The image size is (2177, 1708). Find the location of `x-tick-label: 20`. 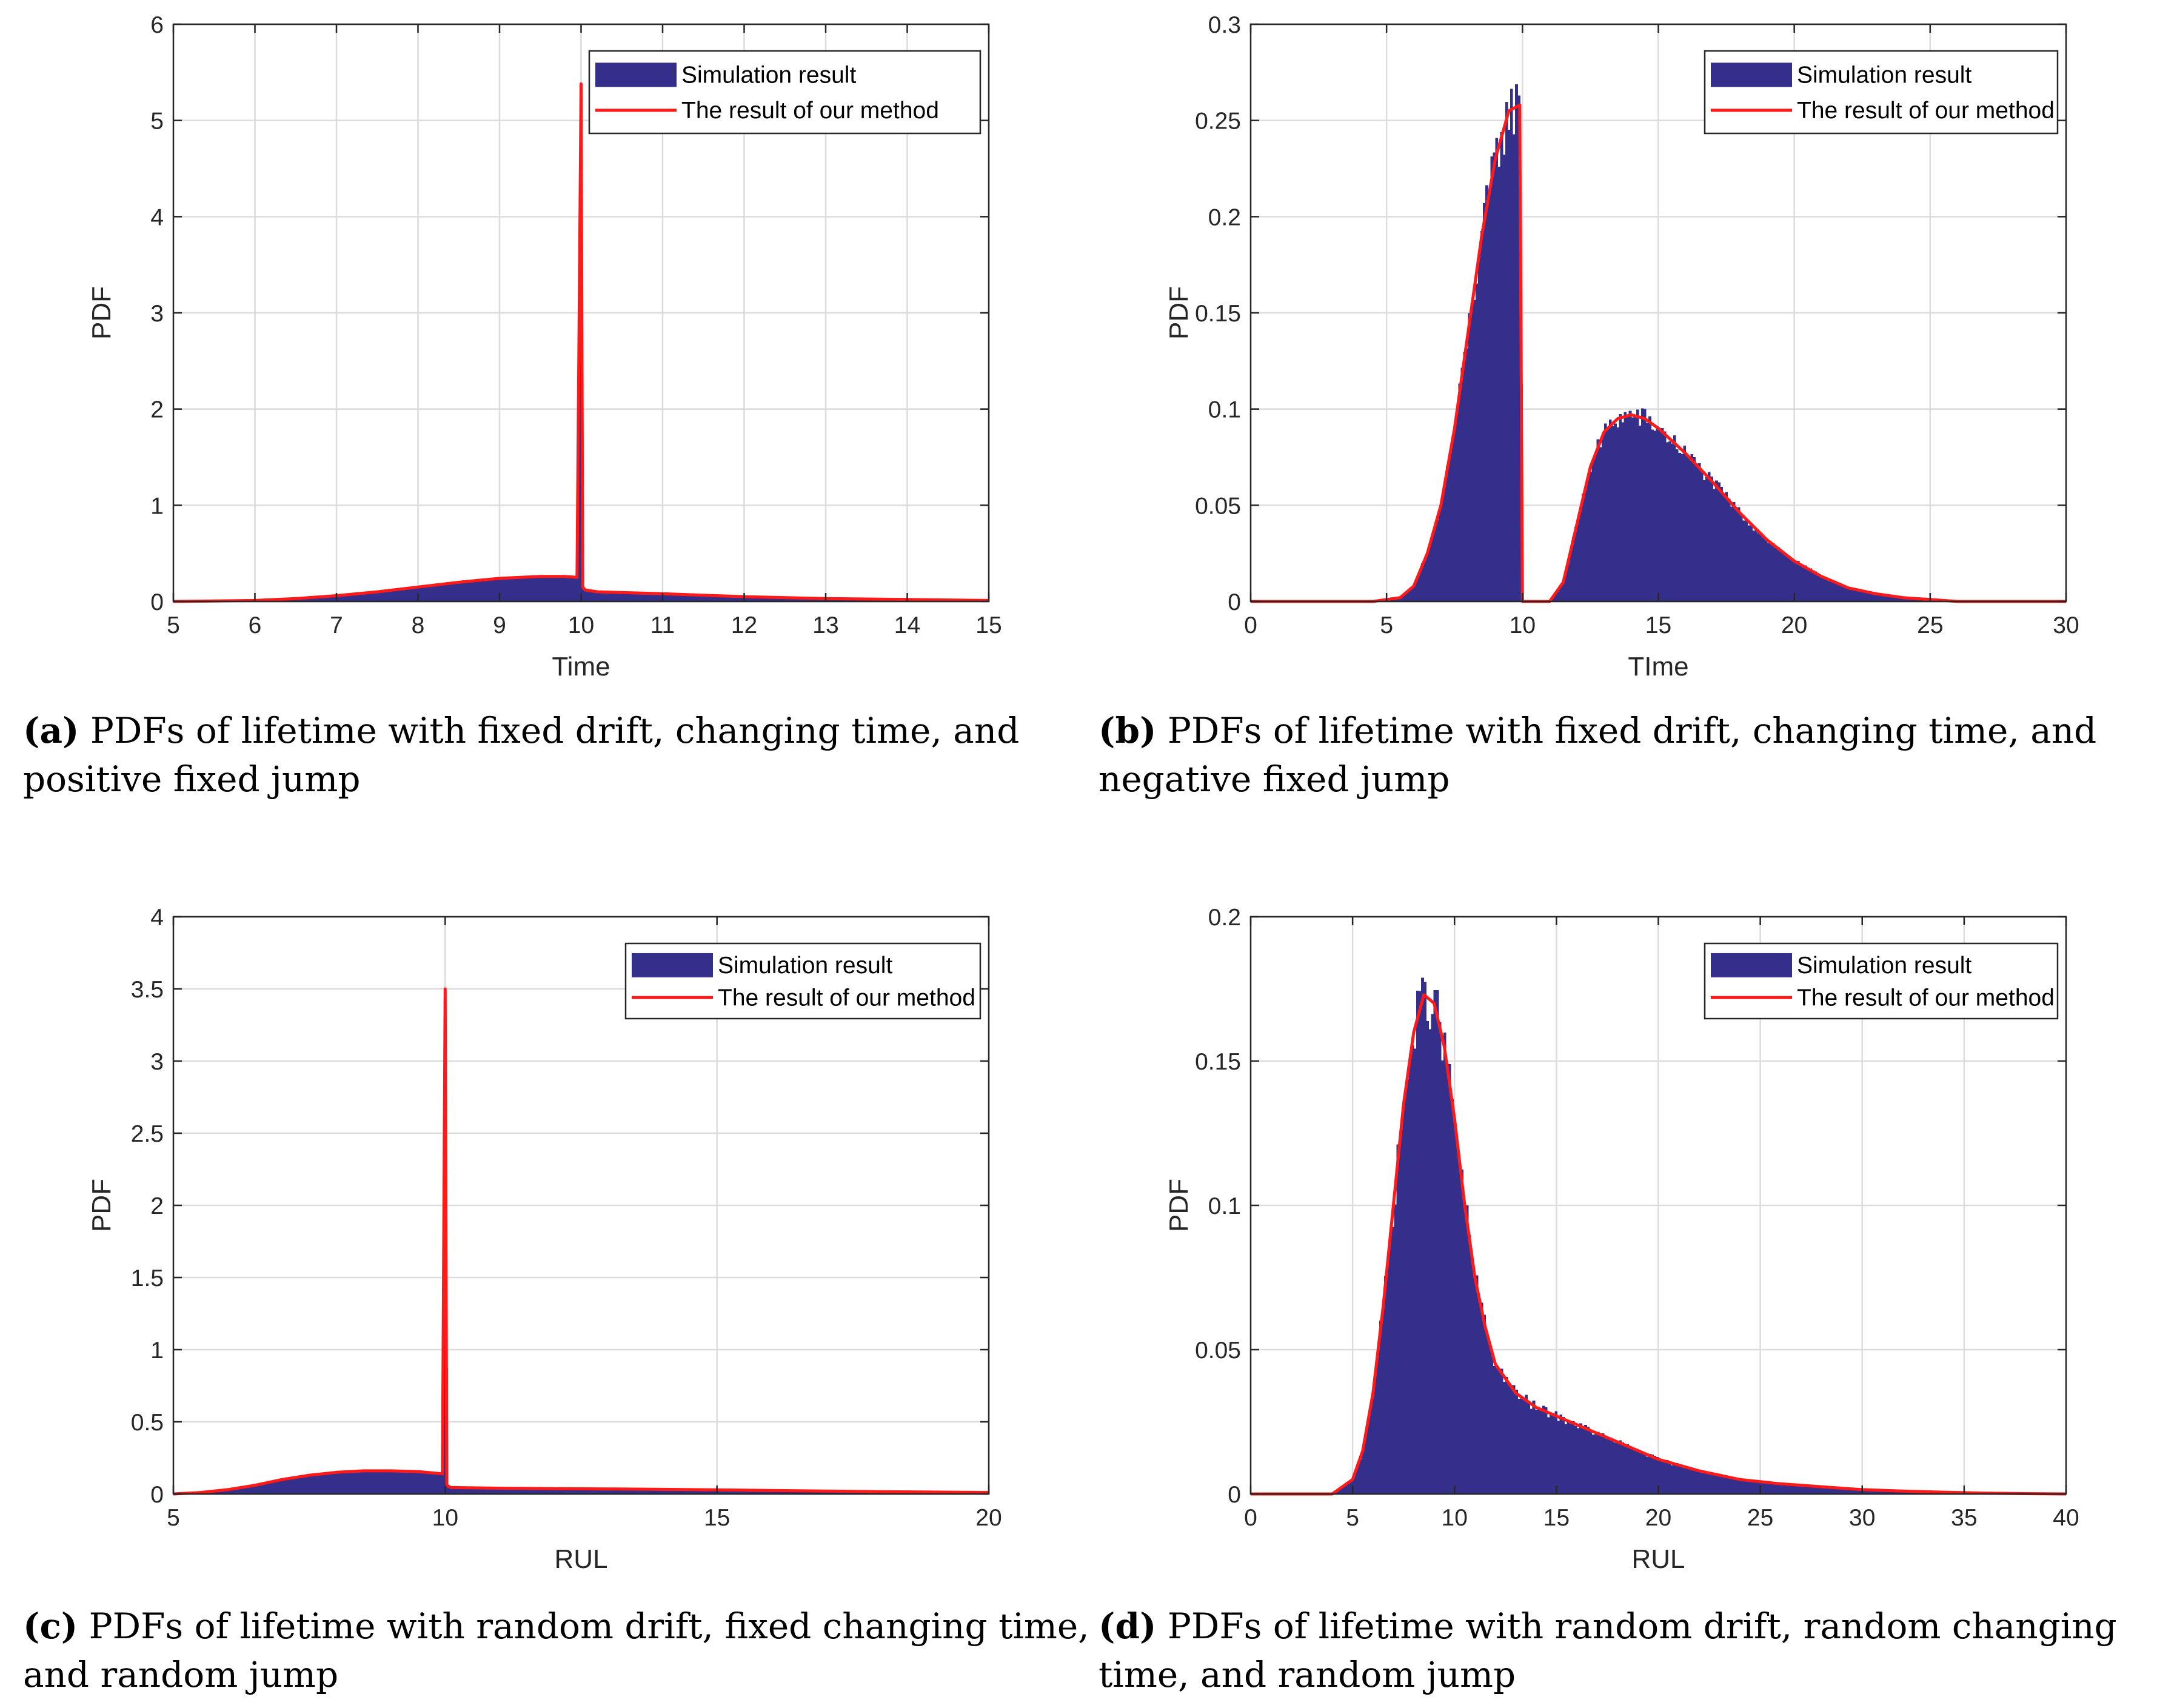

x-tick-label: 20 is located at coordinates (988, 1518).